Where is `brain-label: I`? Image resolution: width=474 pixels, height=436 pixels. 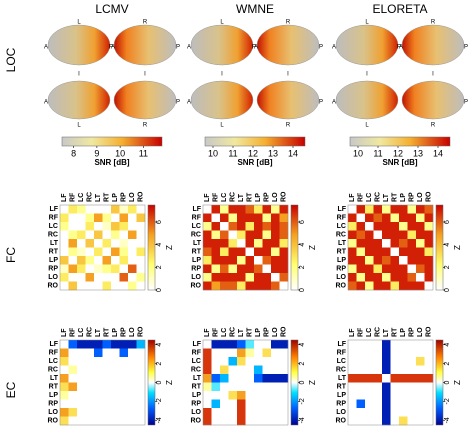 brain-label: I is located at coordinates (145, 75).